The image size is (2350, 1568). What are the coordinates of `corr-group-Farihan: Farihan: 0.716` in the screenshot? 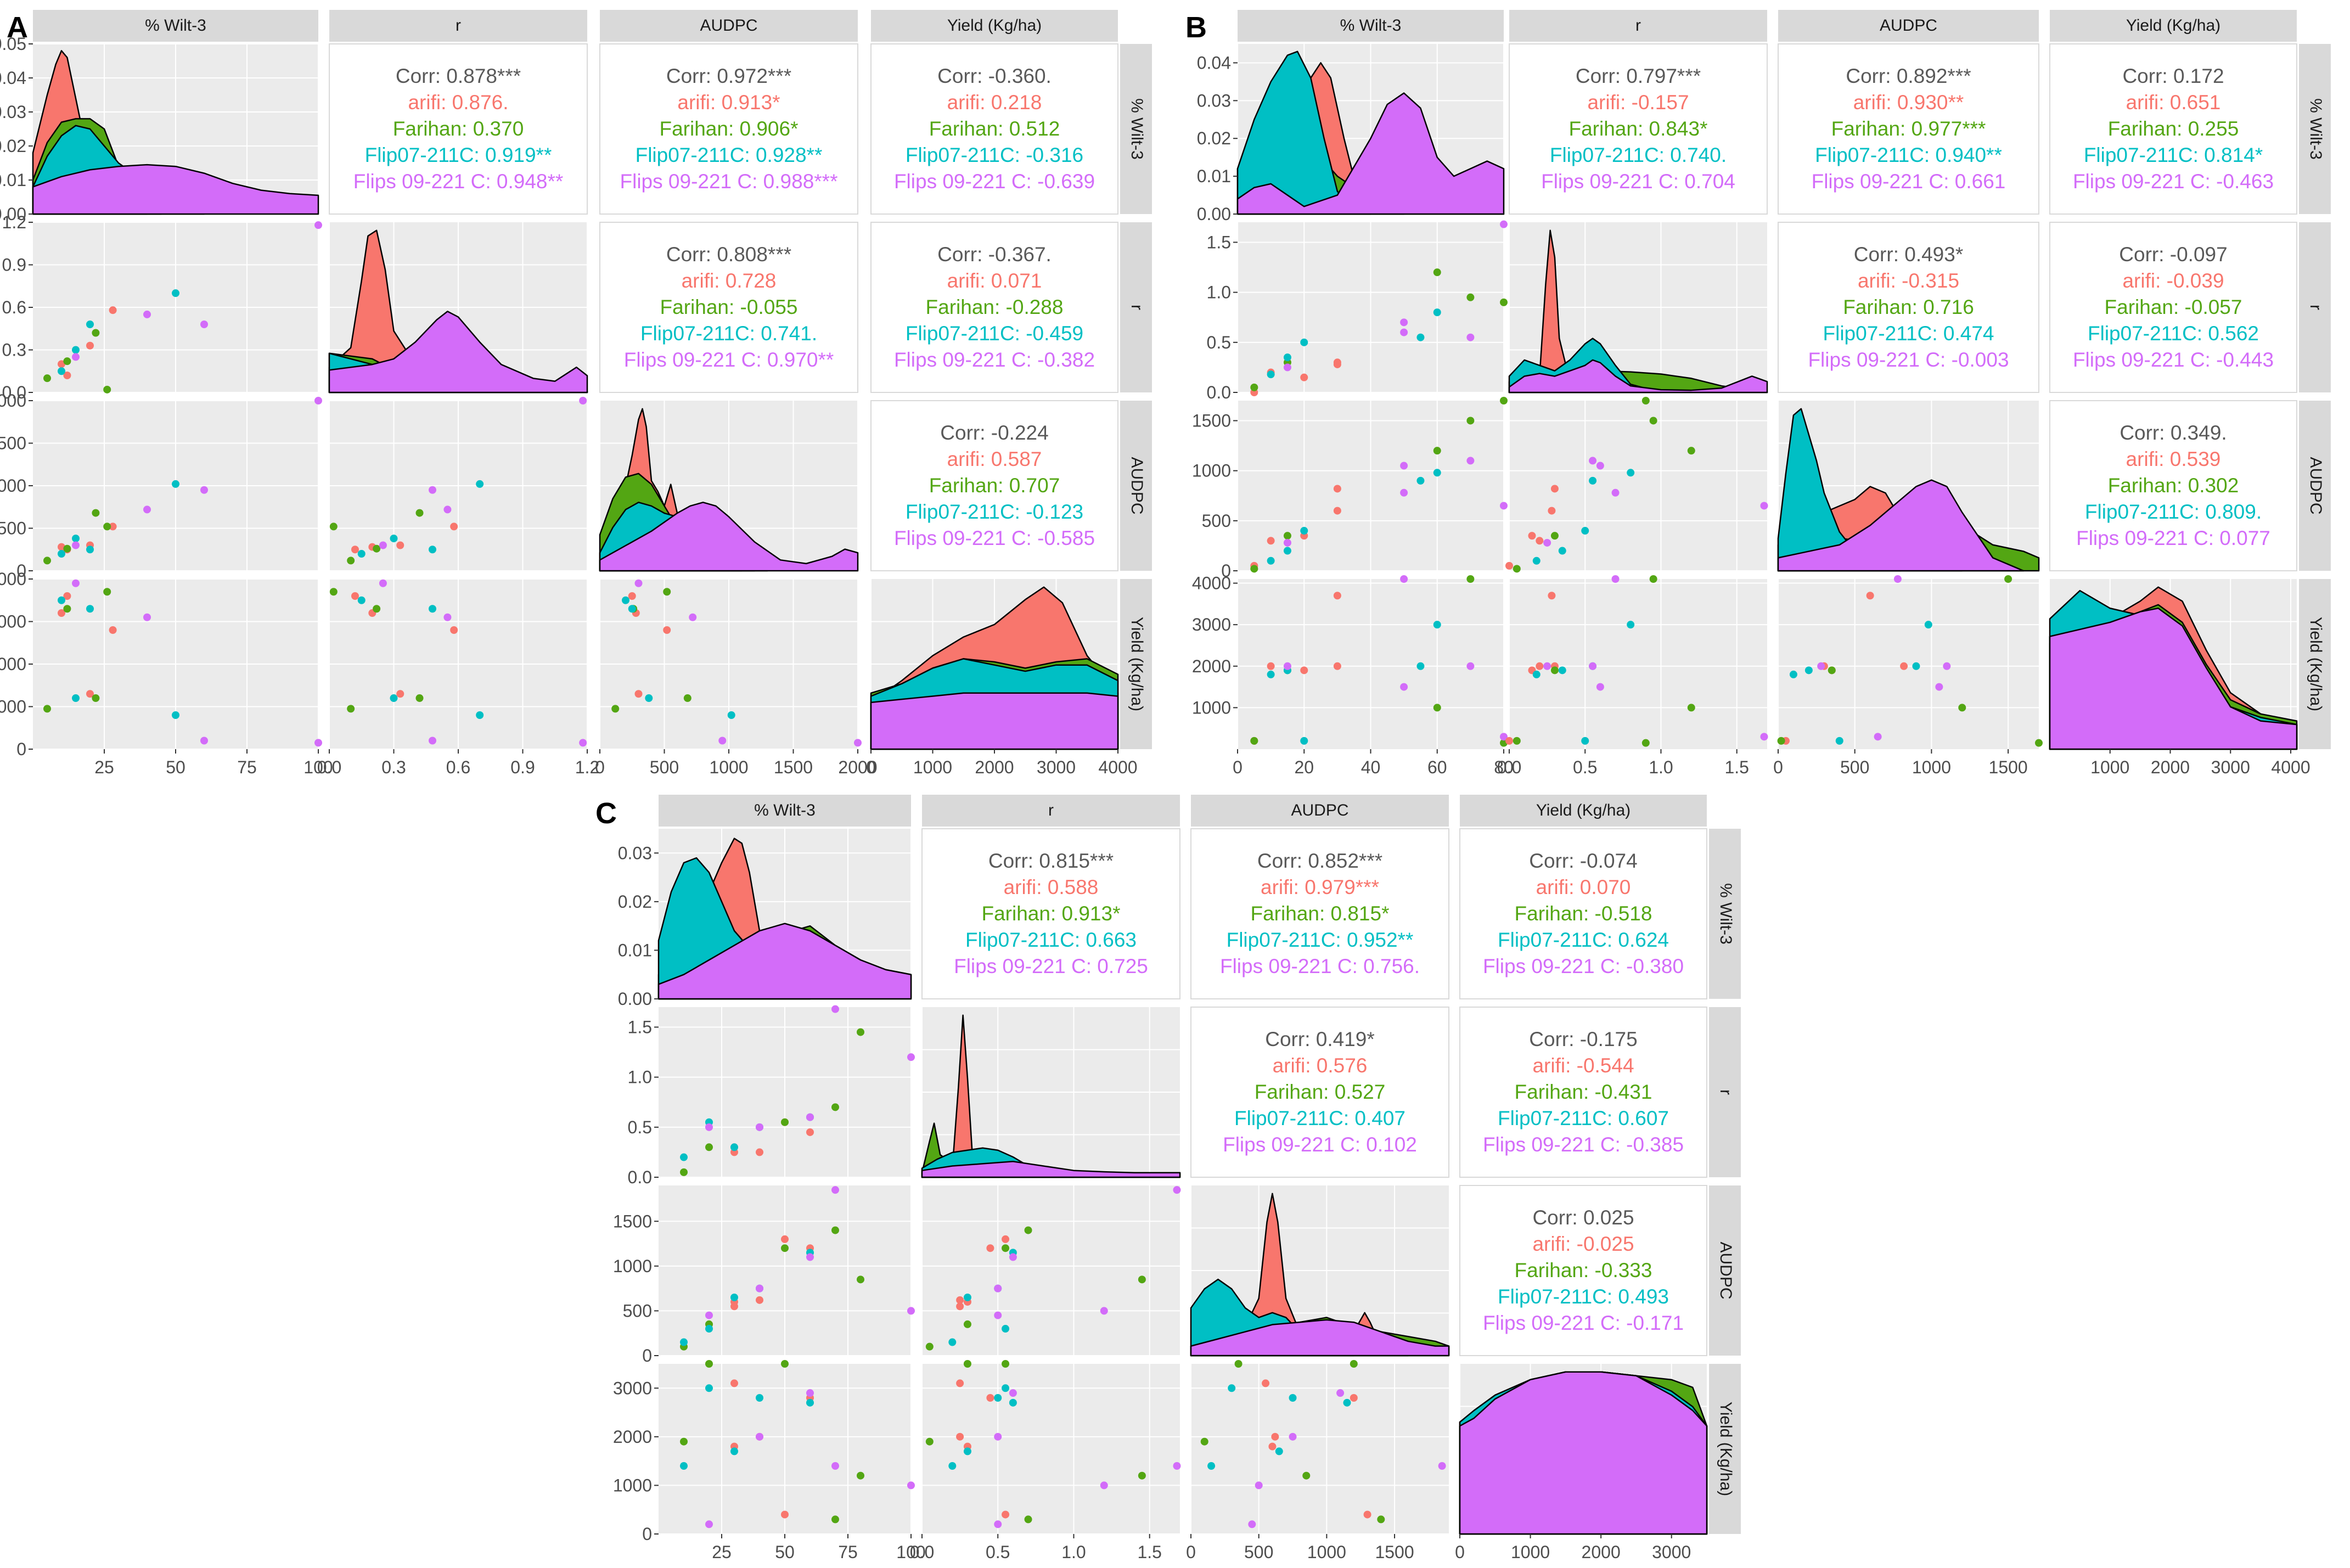 It's located at (1908, 307).